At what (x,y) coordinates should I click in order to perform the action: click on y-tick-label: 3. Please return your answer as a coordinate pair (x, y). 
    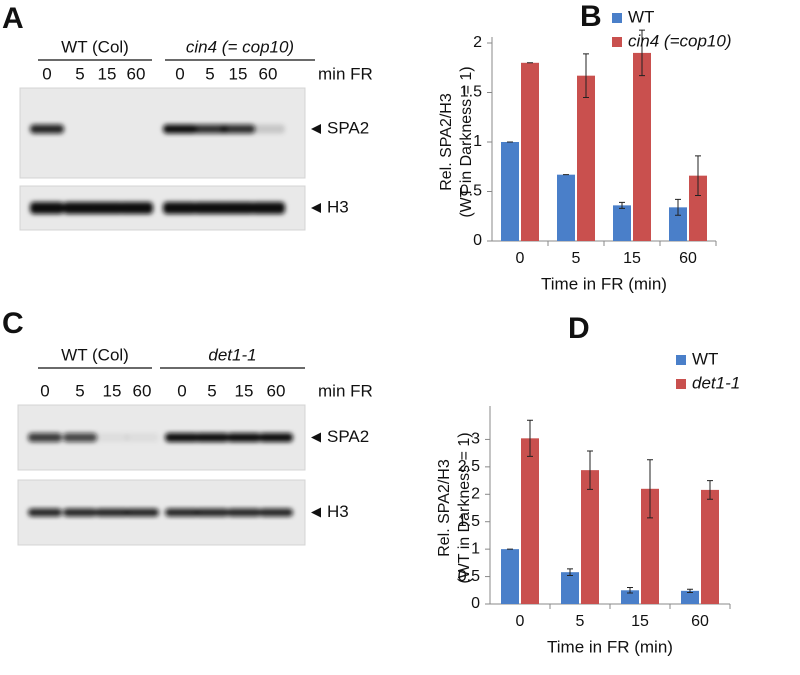
    Looking at the image, I should click on (475, 439).